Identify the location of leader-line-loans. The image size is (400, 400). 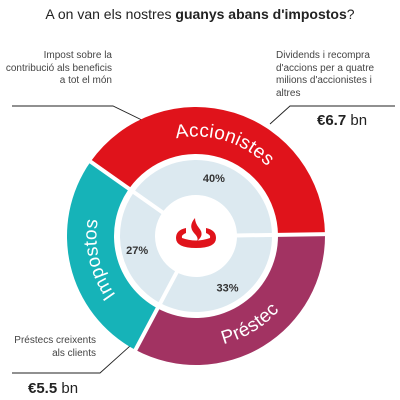
(71, 359).